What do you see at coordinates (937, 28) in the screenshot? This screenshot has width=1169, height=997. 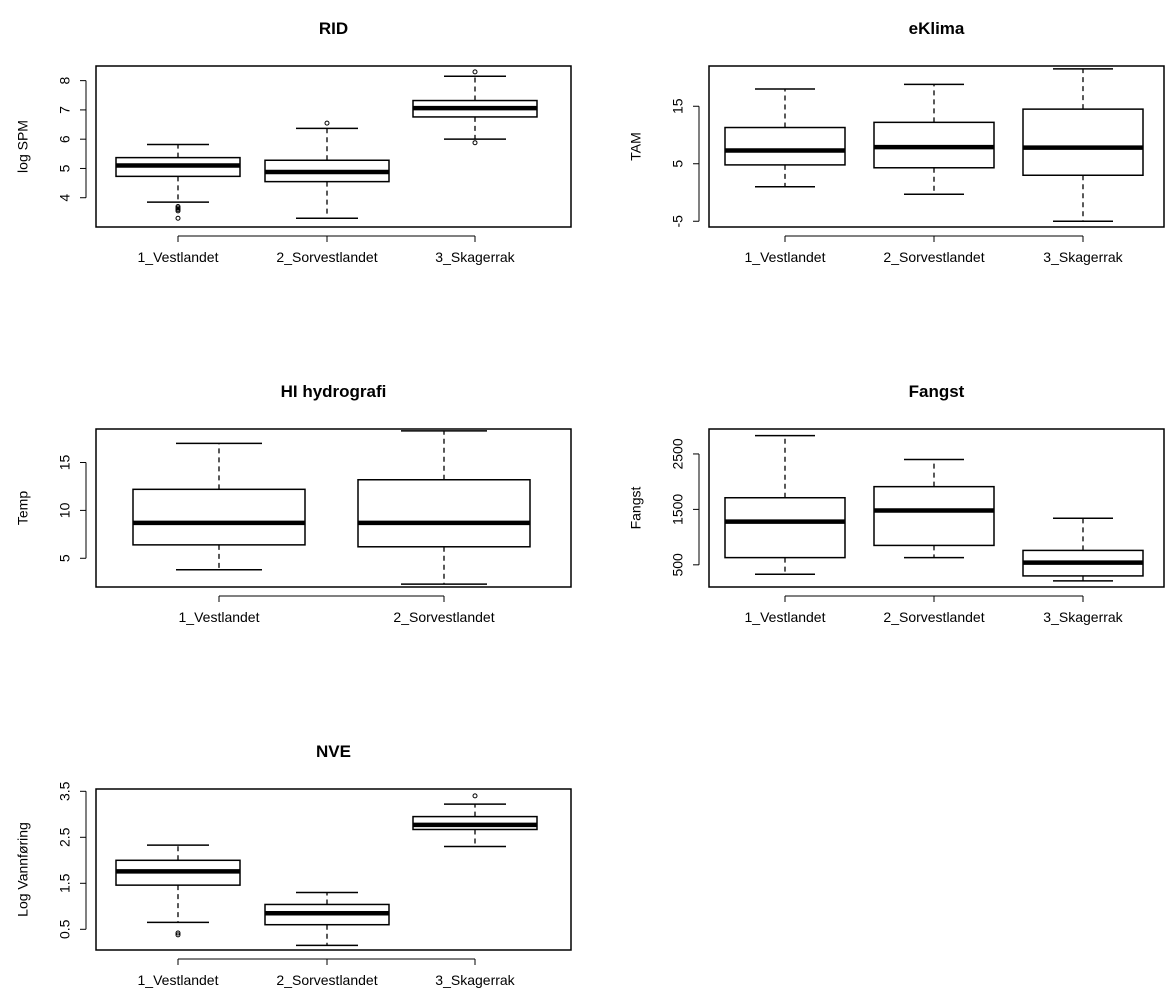 I see `panel-title: eKlima` at bounding box center [937, 28].